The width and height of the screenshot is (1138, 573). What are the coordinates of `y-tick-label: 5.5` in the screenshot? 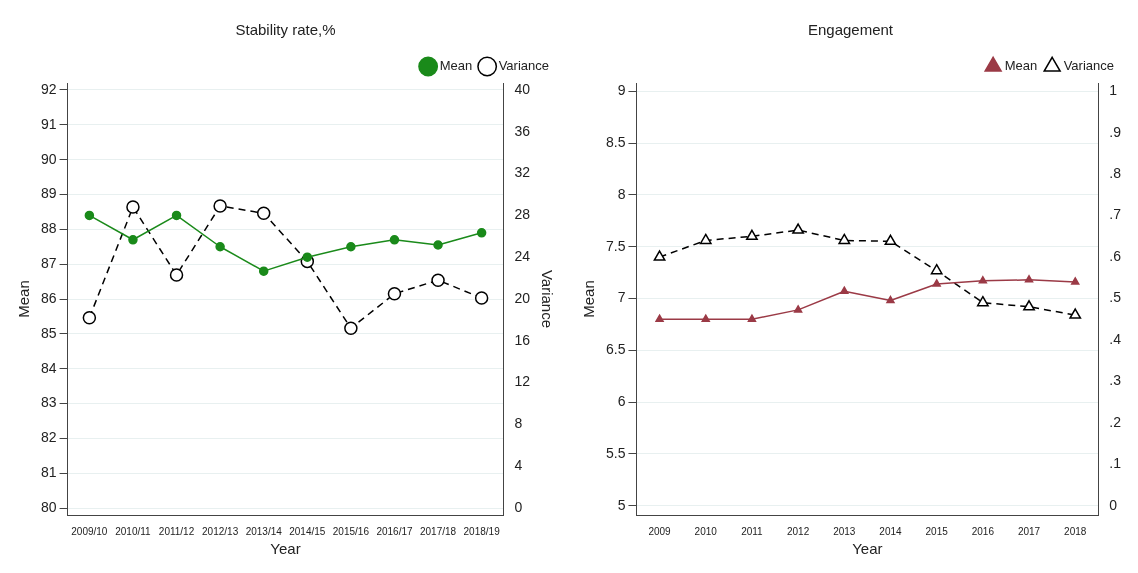 It's located at (615, 452).